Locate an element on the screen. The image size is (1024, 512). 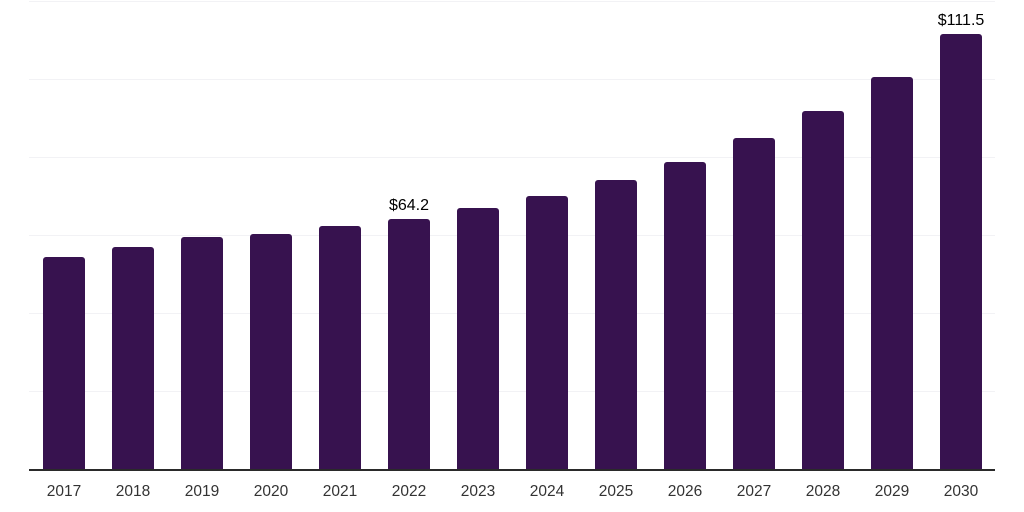
bar-2018 is located at coordinates (133, 358).